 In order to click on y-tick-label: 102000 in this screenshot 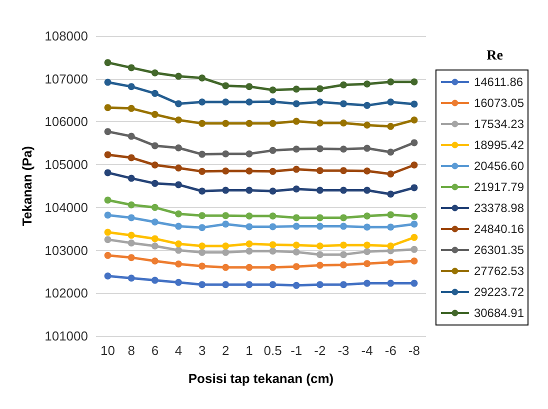, I will do `click(66, 293)`.